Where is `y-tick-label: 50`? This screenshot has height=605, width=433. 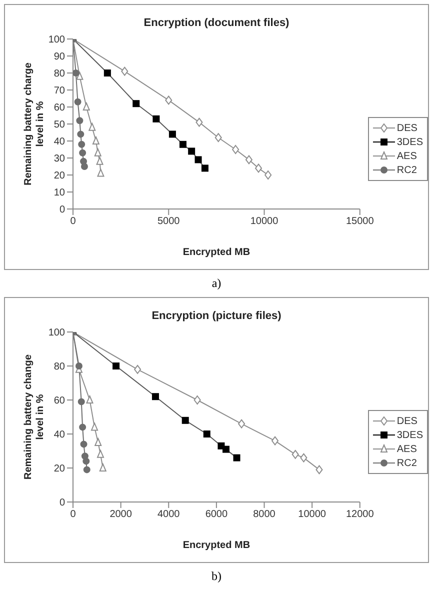
y-tick-label: 50 is located at coordinates (60, 125).